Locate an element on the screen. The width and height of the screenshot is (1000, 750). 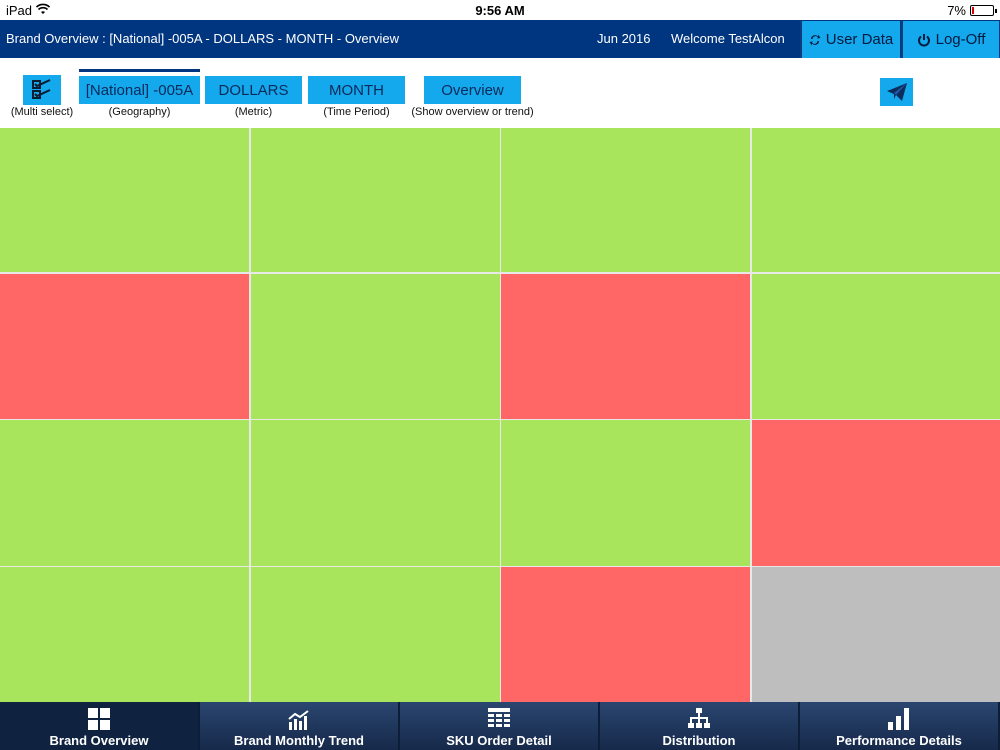
time-period-caption: (Time Period) is located at coordinates (356, 112).